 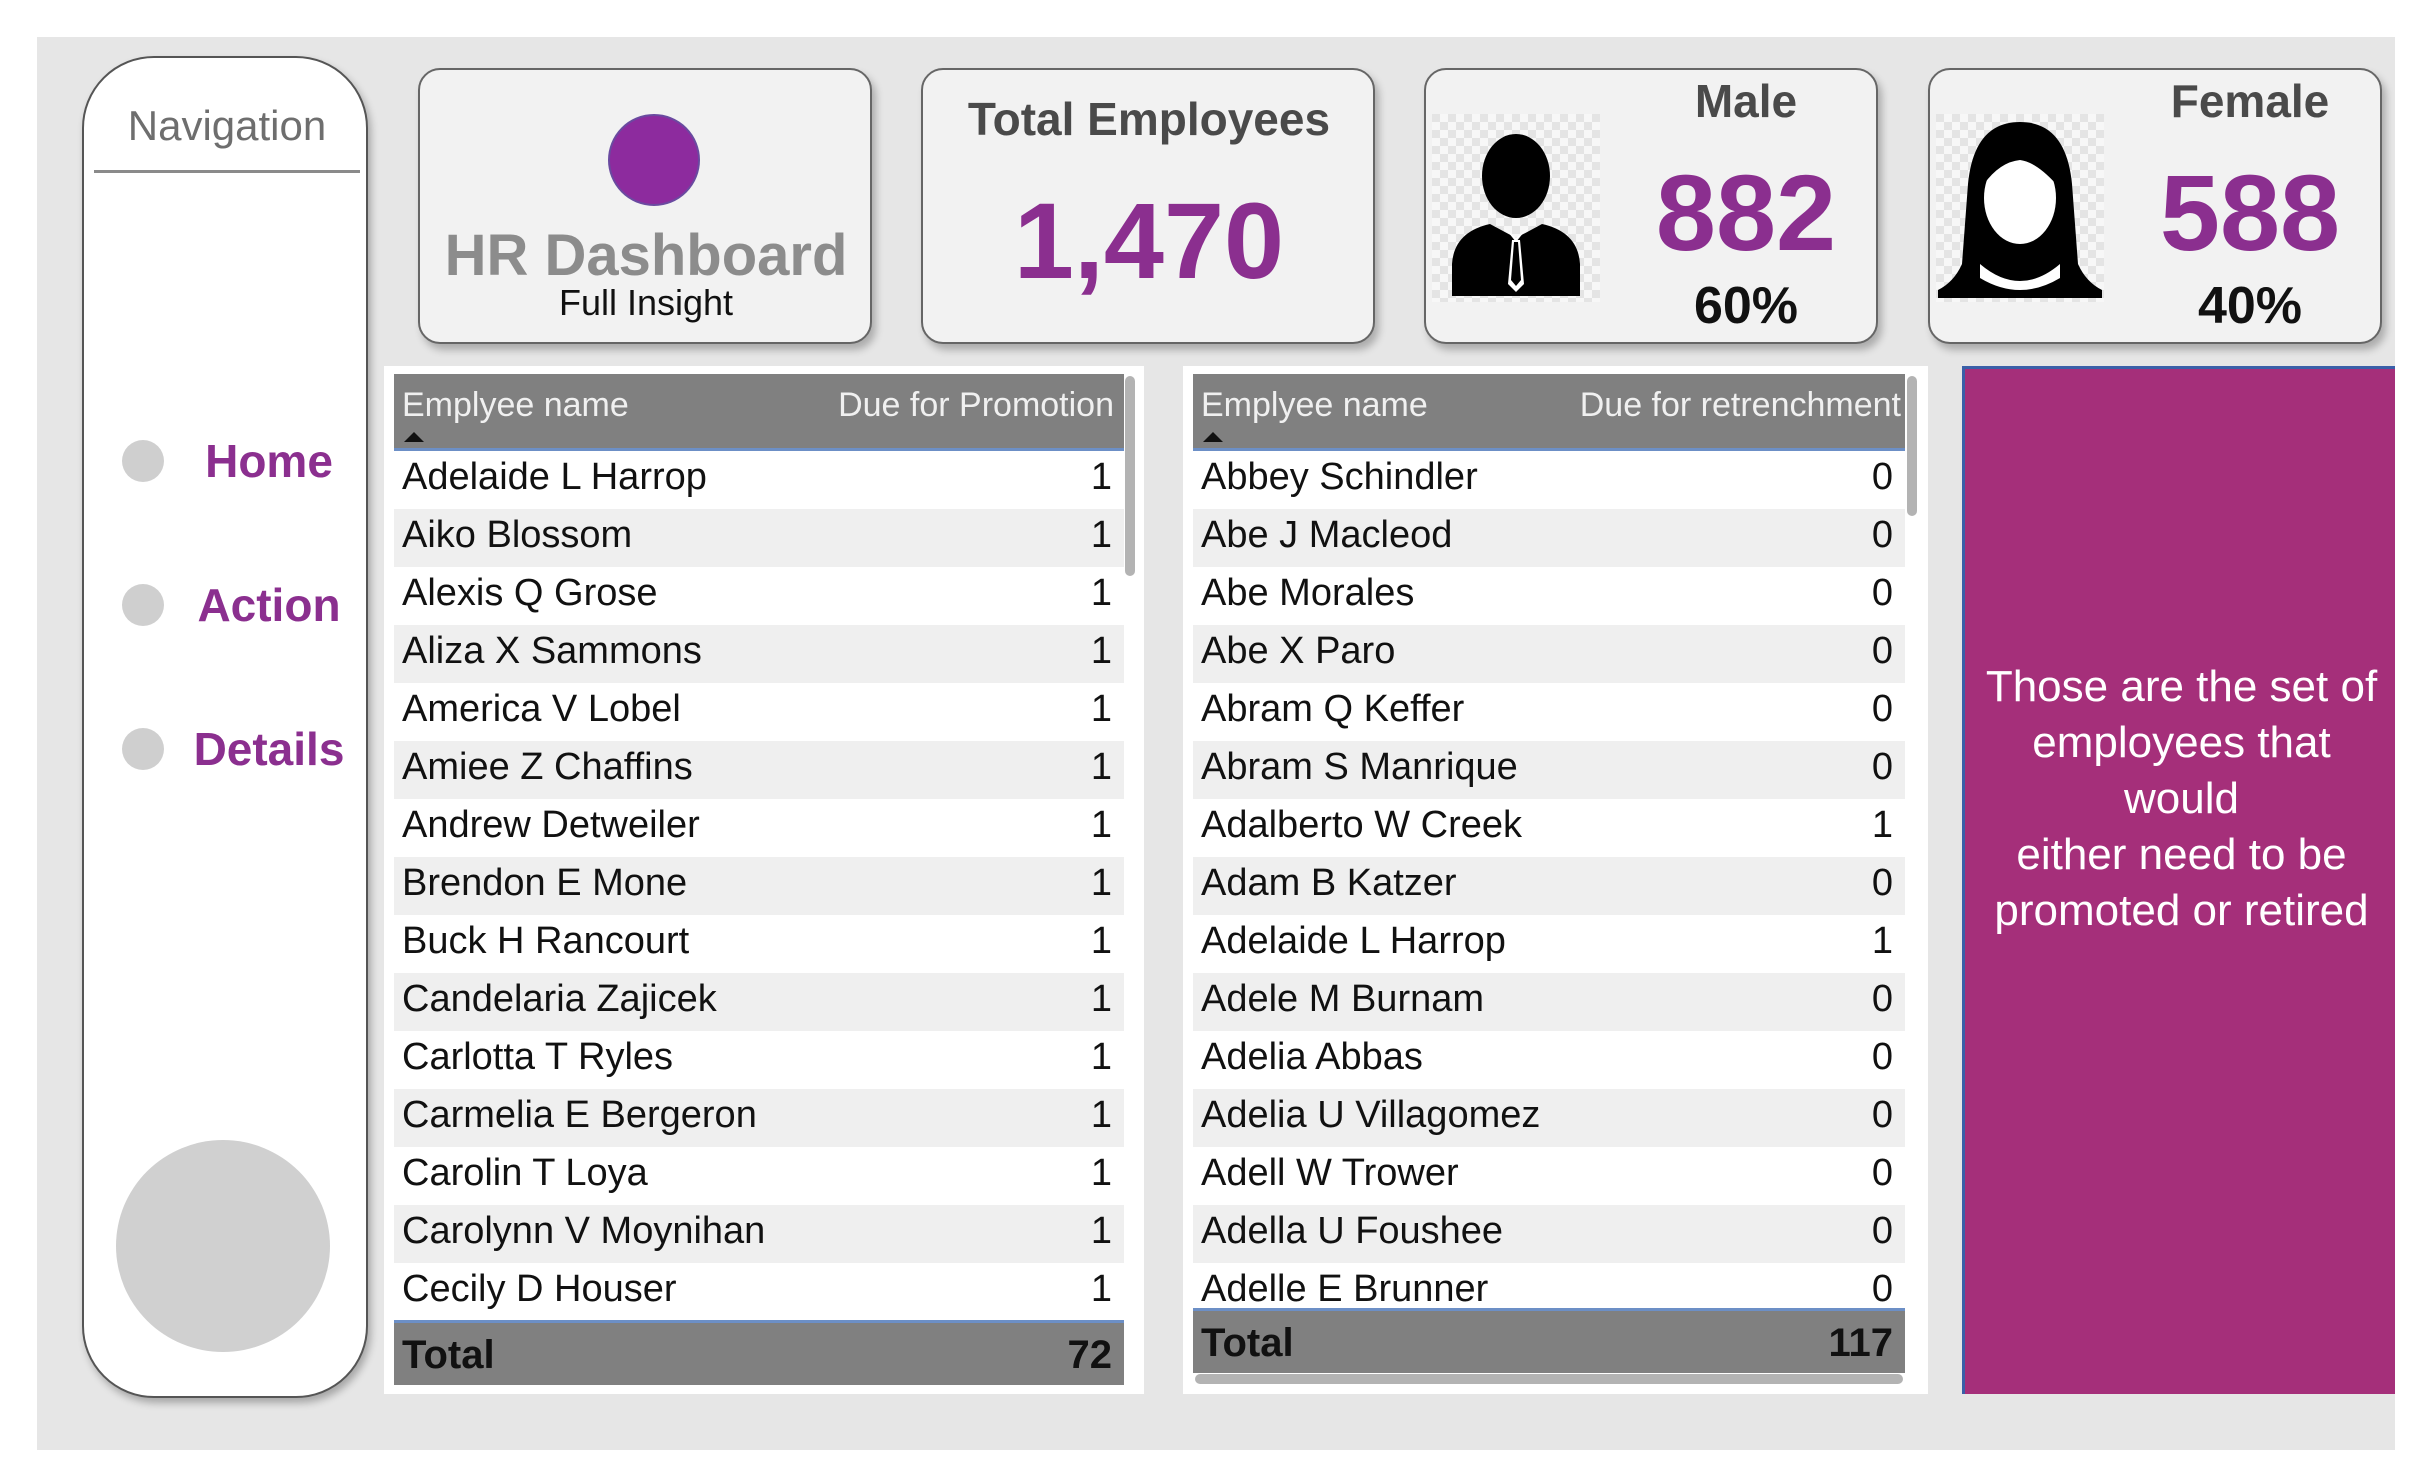 I want to click on table-row: America V Lobel 1, so click(x=759, y=712).